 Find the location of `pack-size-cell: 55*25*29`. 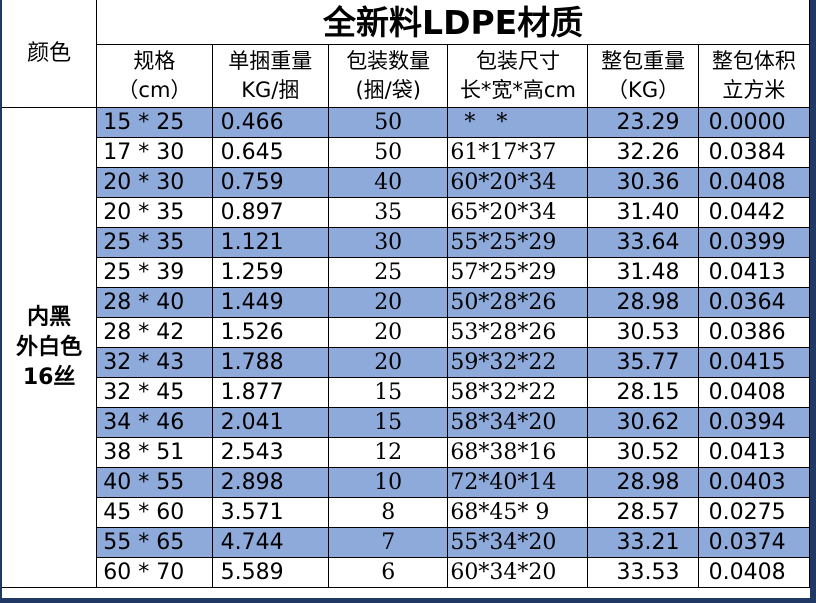

pack-size-cell: 55*25*29 is located at coordinates (518, 242).